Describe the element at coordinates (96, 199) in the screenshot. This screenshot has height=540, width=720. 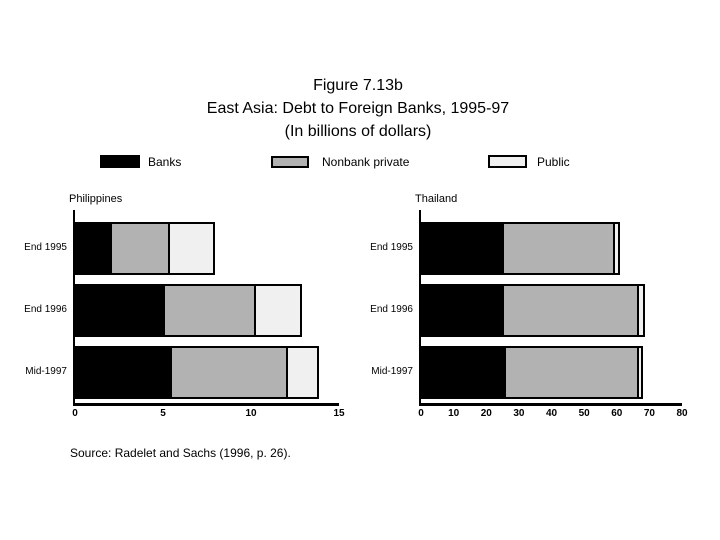
I see `chart-title: Philippines` at that location.